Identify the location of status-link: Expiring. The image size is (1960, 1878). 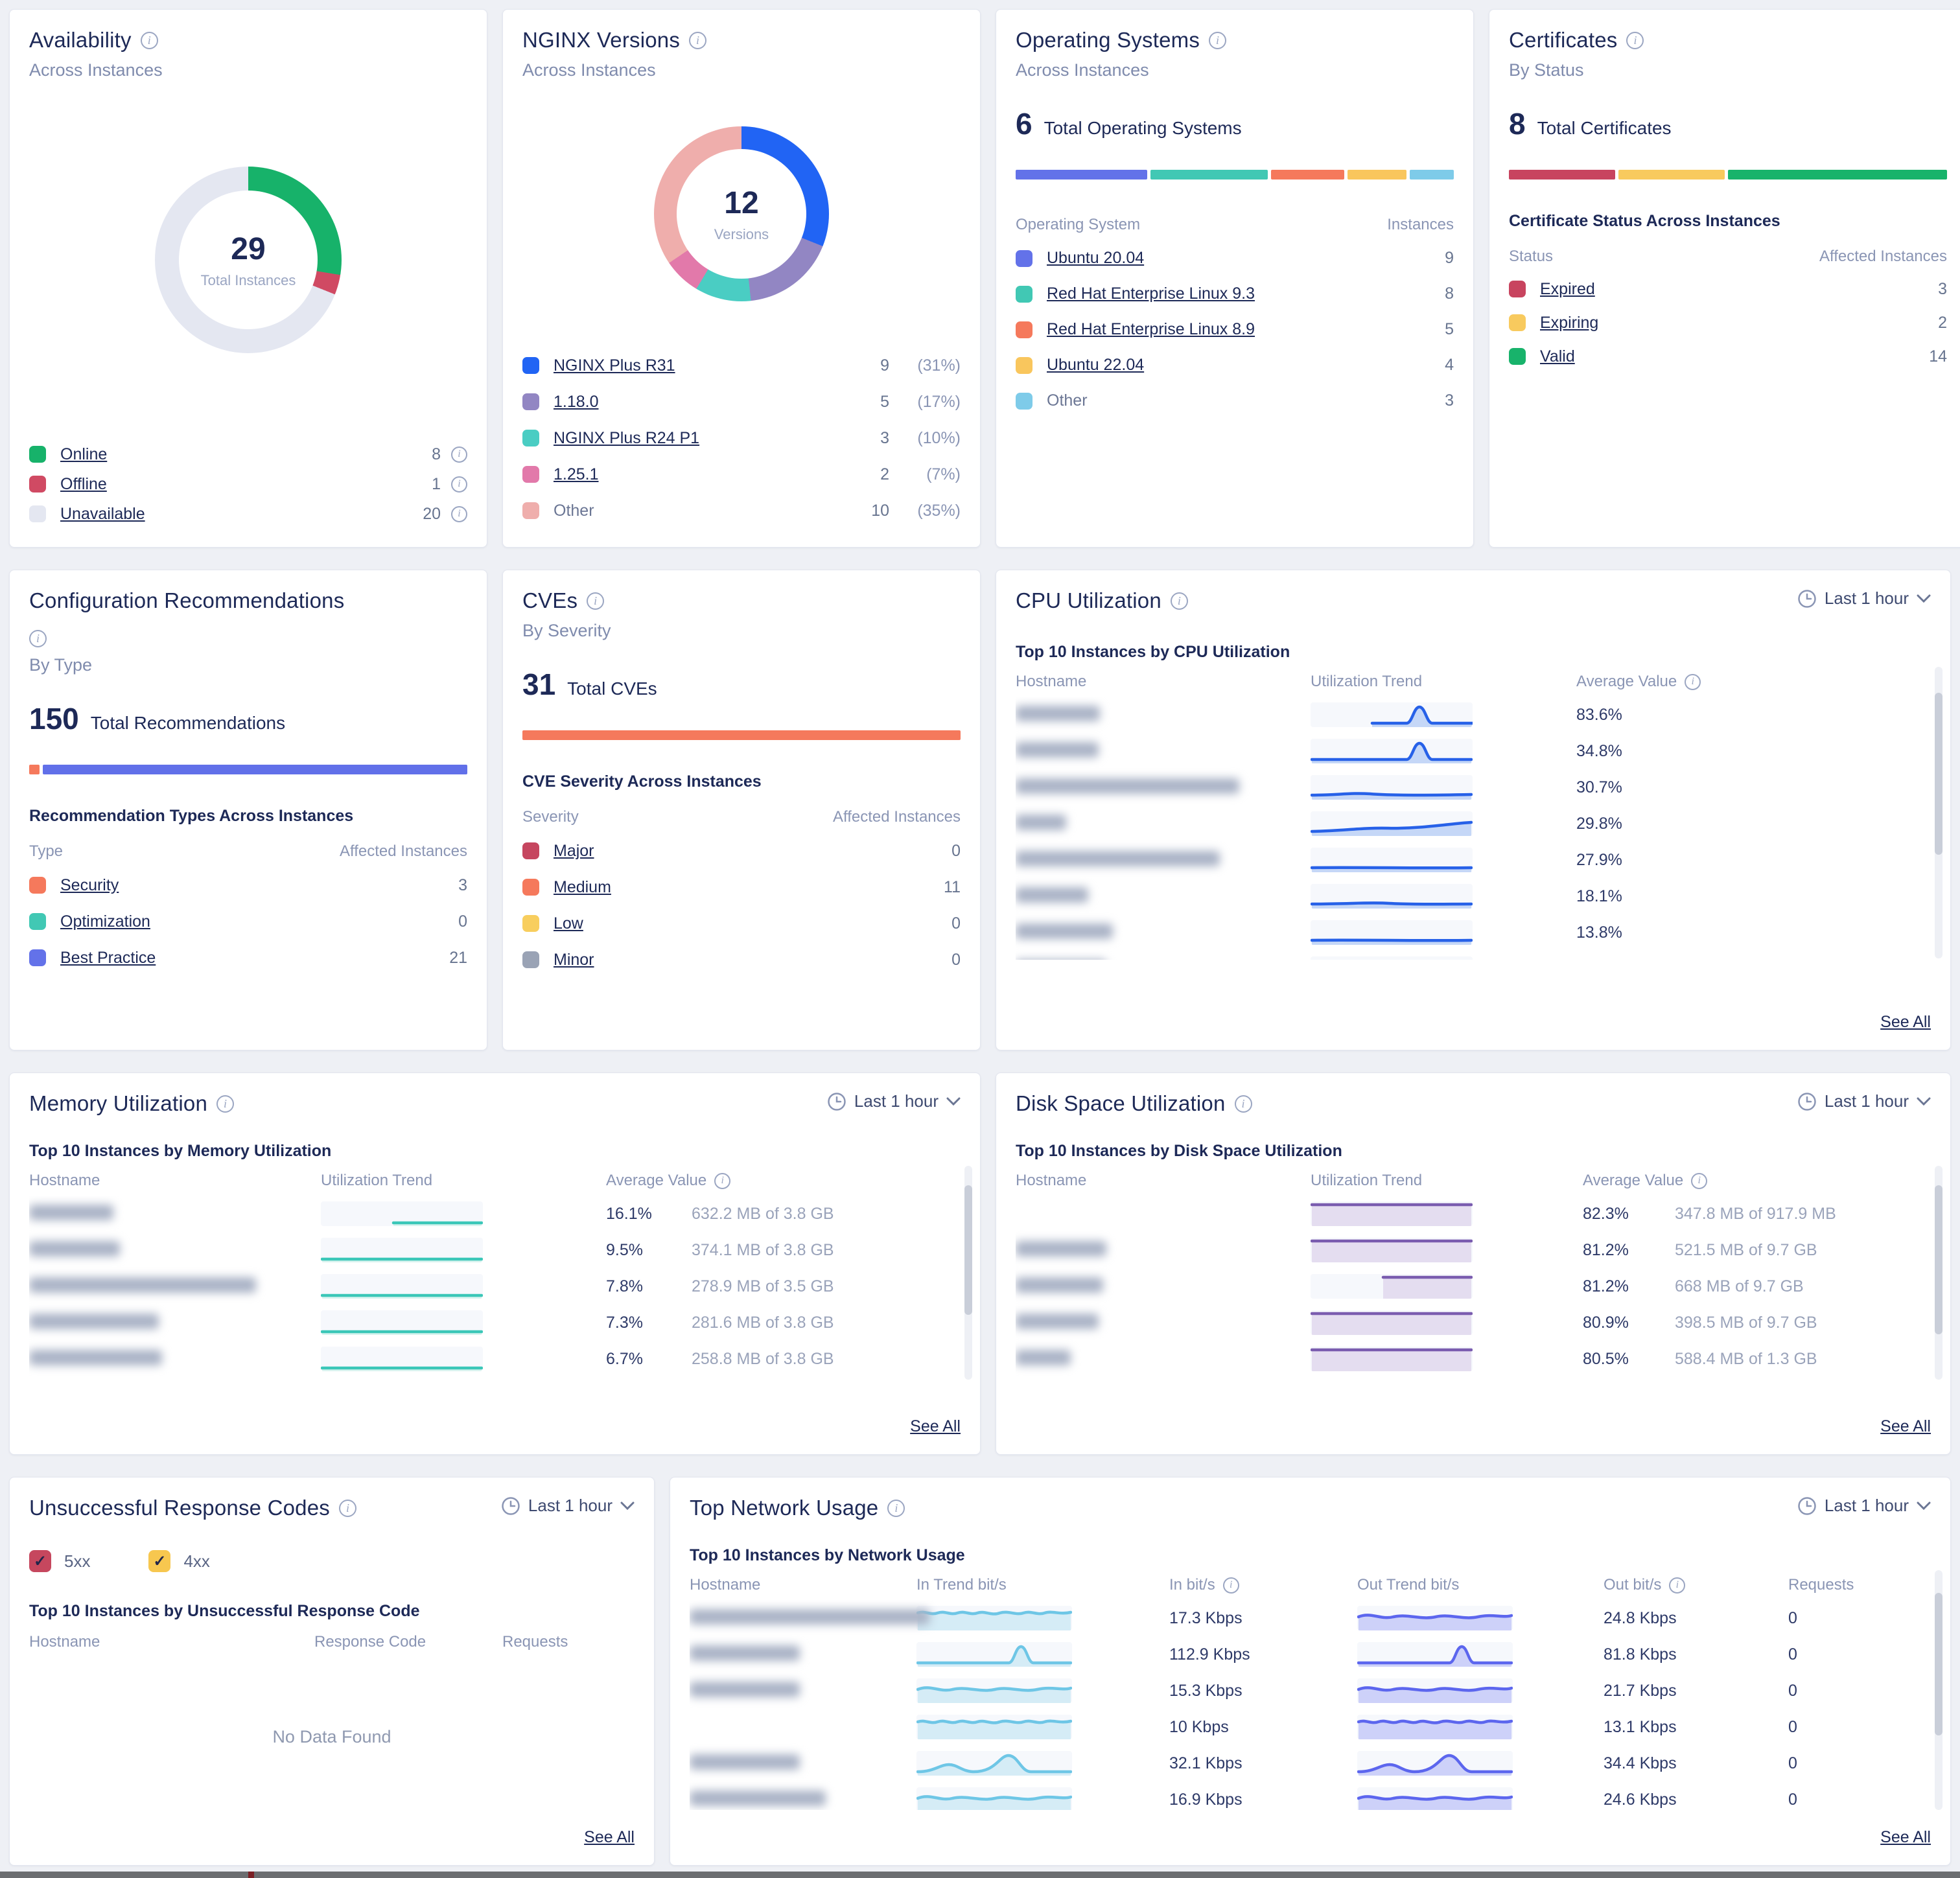
(1570, 322).